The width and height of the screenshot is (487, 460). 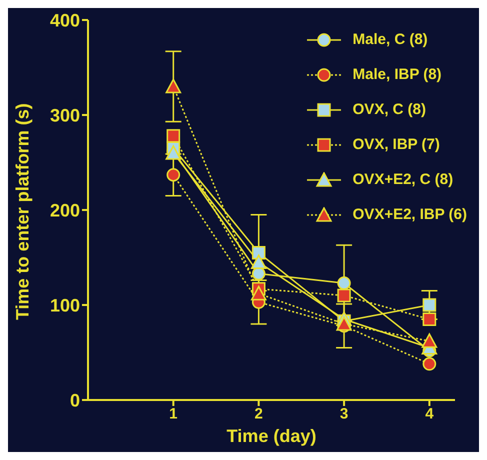 I want to click on y-axis-title: Time to enter platform (s), so click(x=22, y=211).